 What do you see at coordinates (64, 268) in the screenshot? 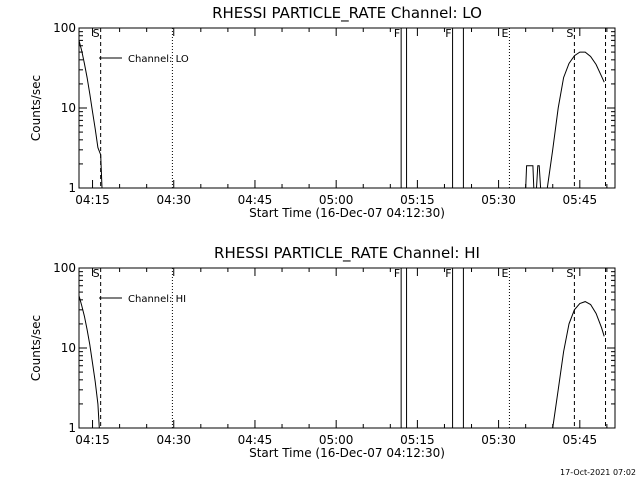
I see `panel-2-y-tick-label: 100` at bounding box center [64, 268].